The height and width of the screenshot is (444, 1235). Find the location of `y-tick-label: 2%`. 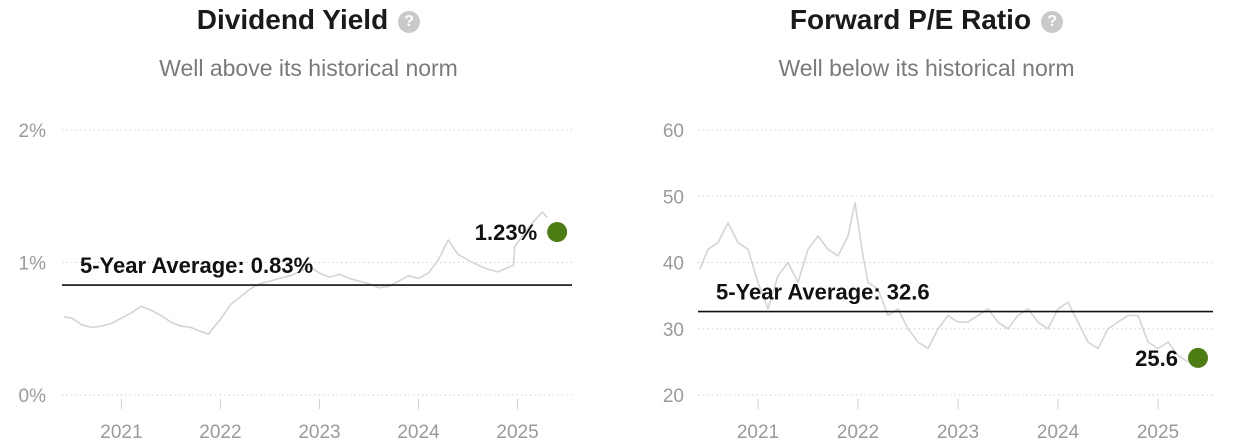

y-tick-label: 2% is located at coordinates (33, 131).